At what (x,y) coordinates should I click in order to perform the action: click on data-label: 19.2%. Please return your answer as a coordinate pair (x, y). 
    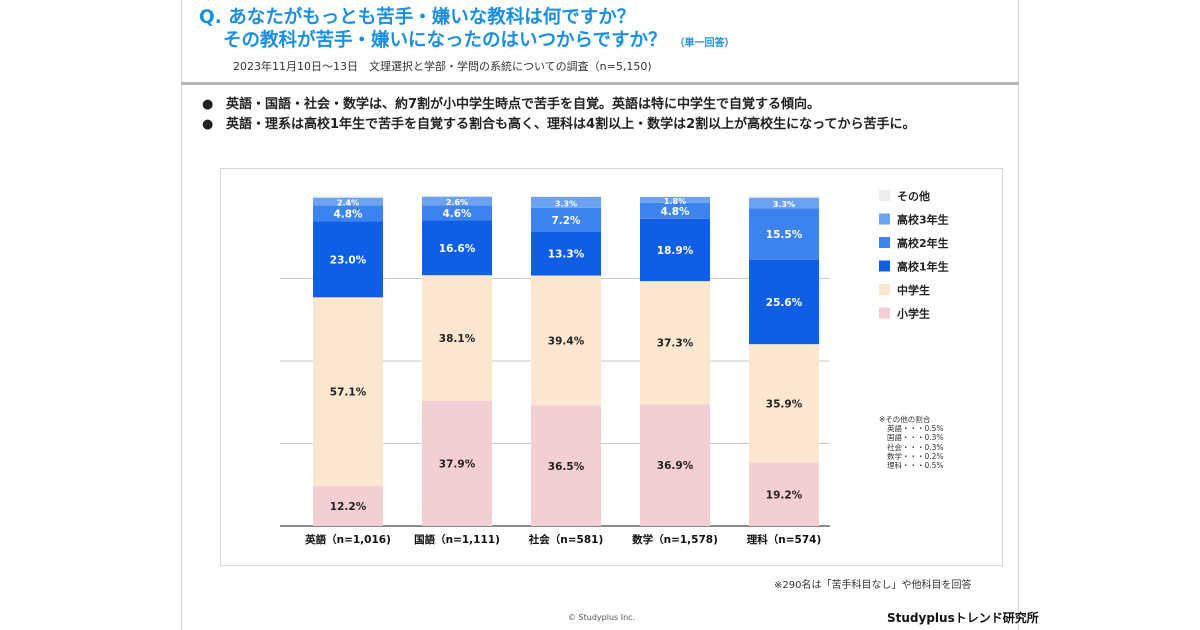
    Looking at the image, I should click on (784, 495).